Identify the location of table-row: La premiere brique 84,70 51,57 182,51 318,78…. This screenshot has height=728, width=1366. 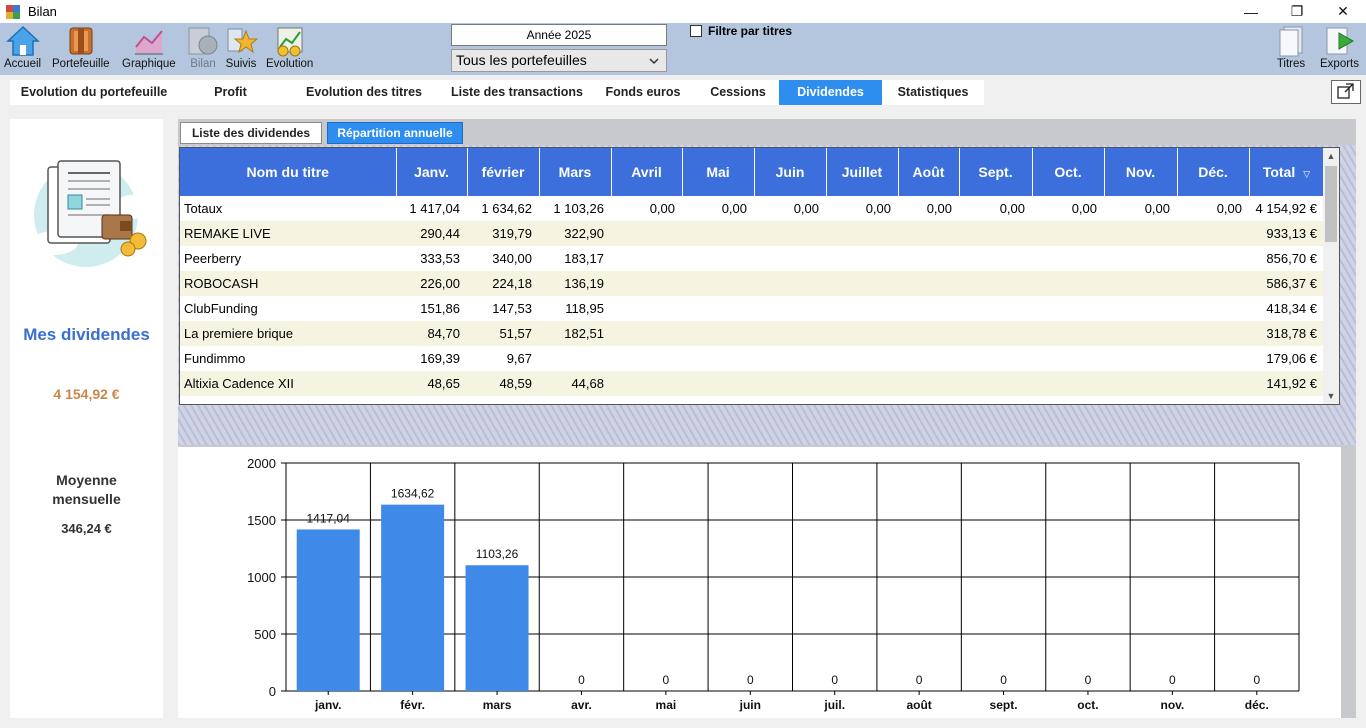
(752, 333).